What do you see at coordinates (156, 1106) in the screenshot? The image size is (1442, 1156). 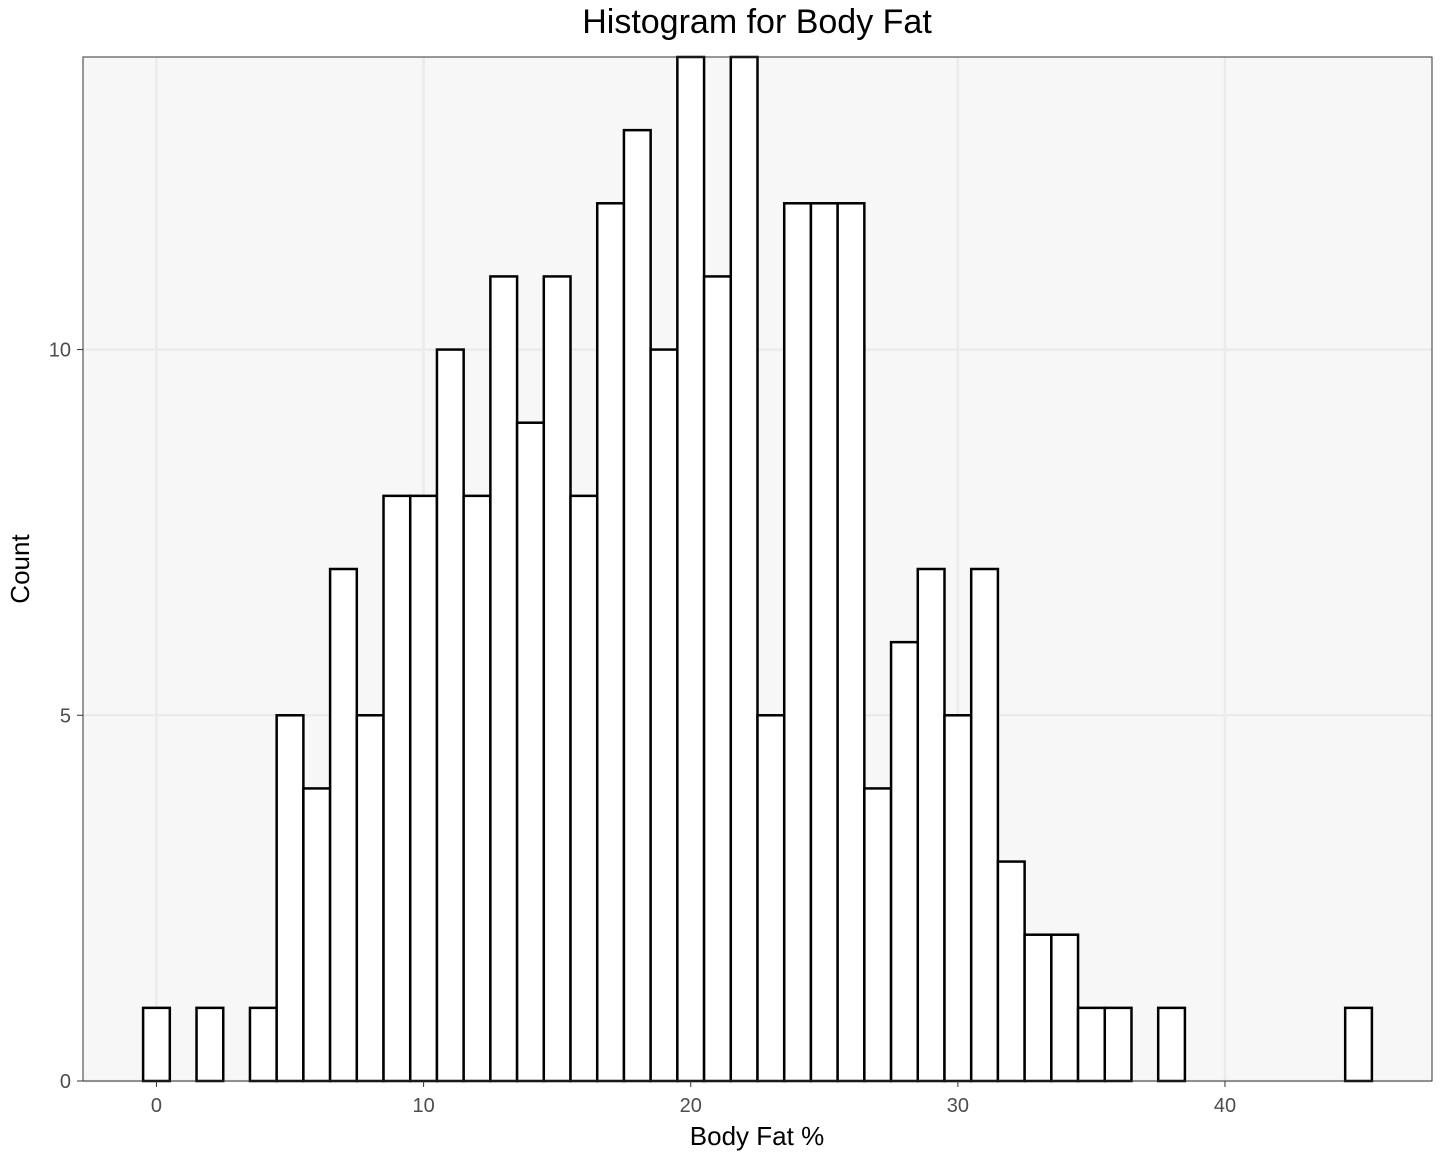 I see `x-tick-label: 0` at bounding box center [156, 1106].